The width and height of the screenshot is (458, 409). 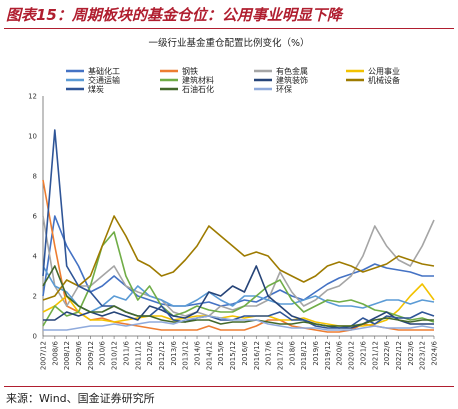 I want to click on legend-label: 石油石化, so click(x=198, y=89).